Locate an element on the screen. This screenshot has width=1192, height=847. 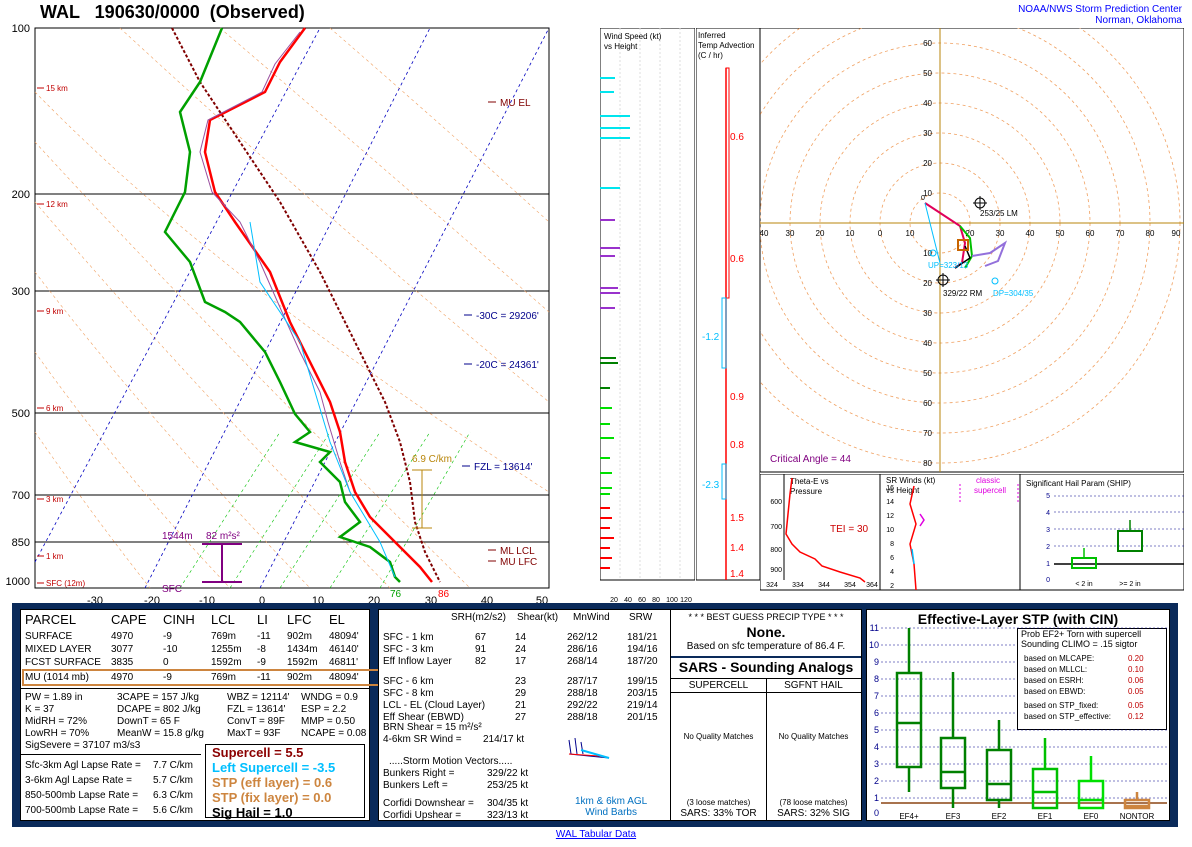
t-sfc-label: 86 is located at coordinates (444, 594).